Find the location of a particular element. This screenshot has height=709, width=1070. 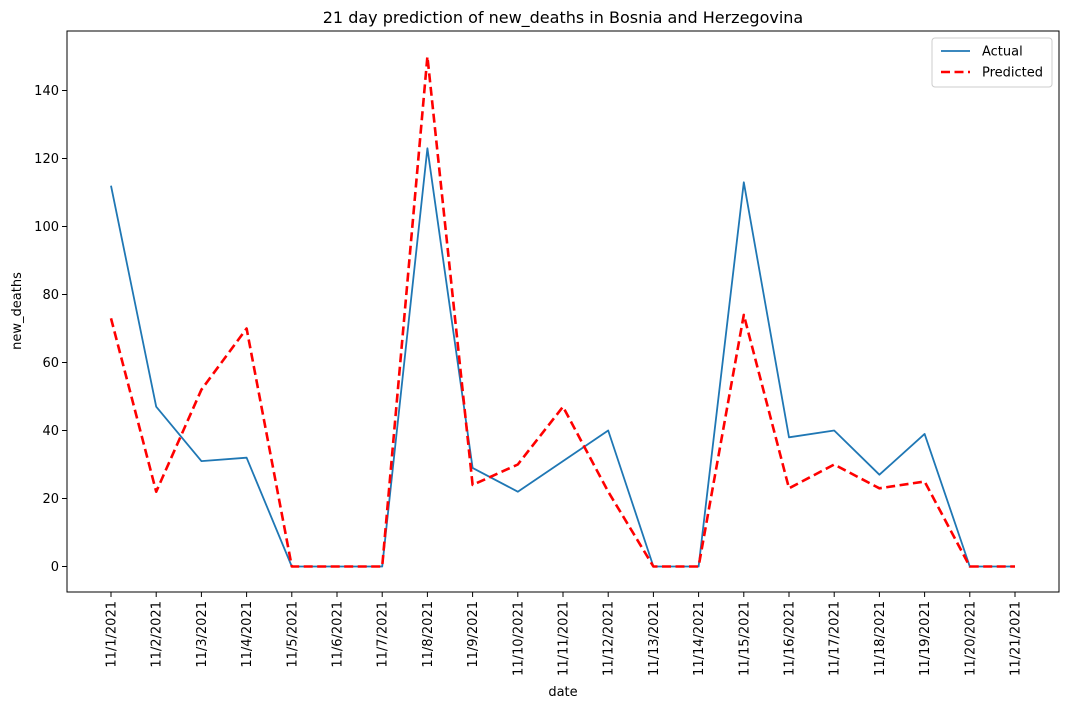

x-tick-label: 11/10/2021 is located at coordinates (518, 638).